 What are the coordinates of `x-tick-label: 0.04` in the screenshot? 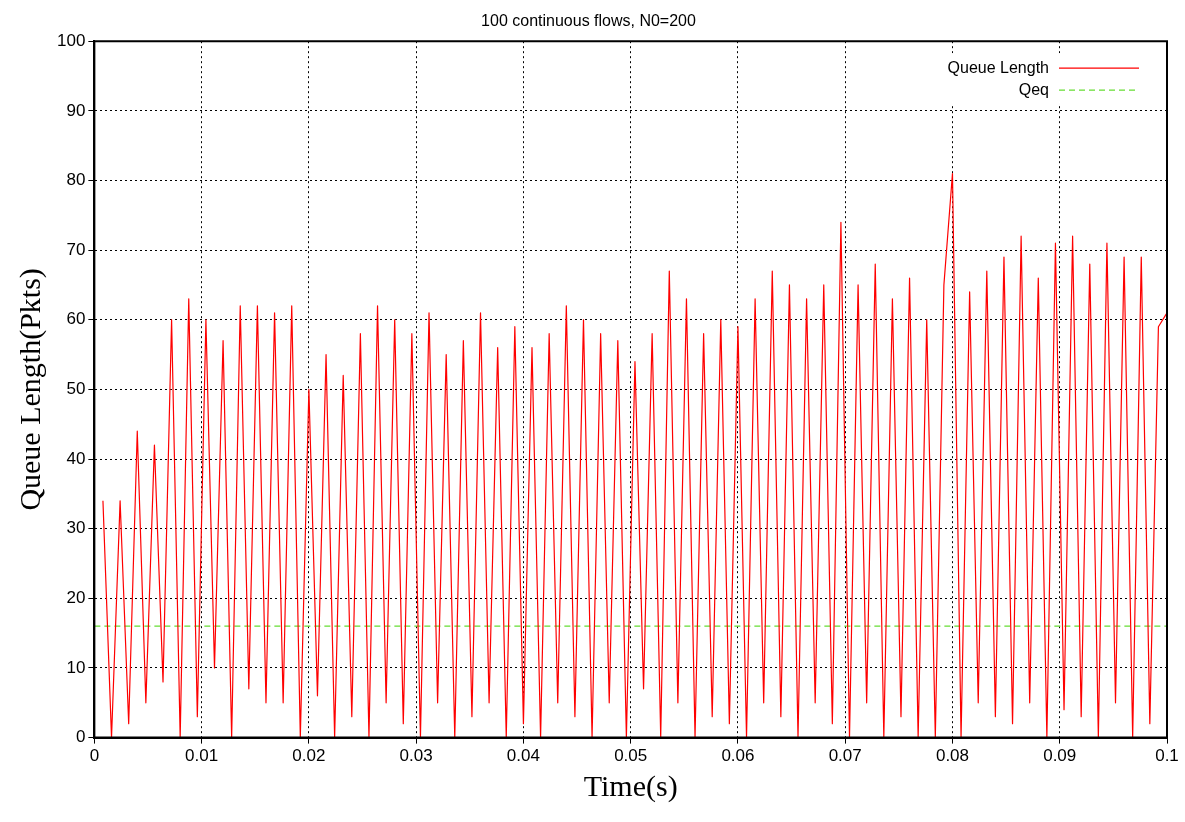 It's located at (523, 756).